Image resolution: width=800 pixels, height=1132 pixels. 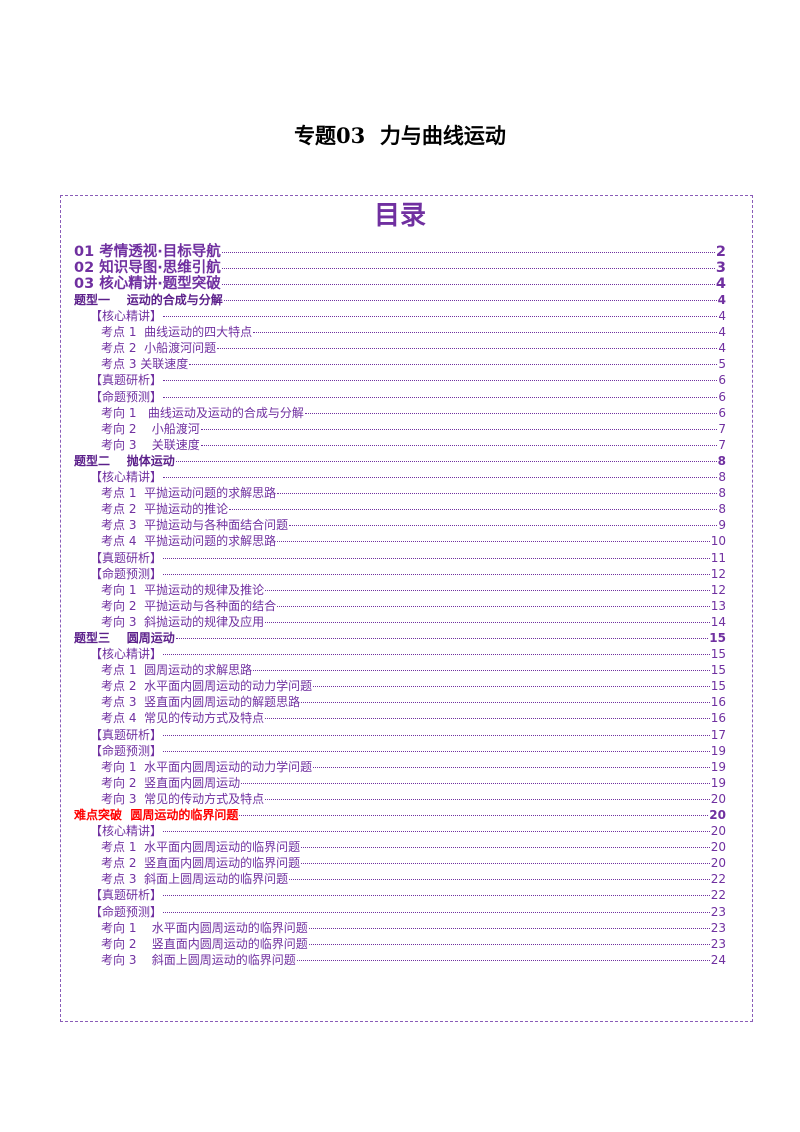 What do you see at coordinates (189, 605) in the screenshot?
I see `toc-item-text: 考向 2 平抛运动与各种面的结合` at bounding box center [189, 605].